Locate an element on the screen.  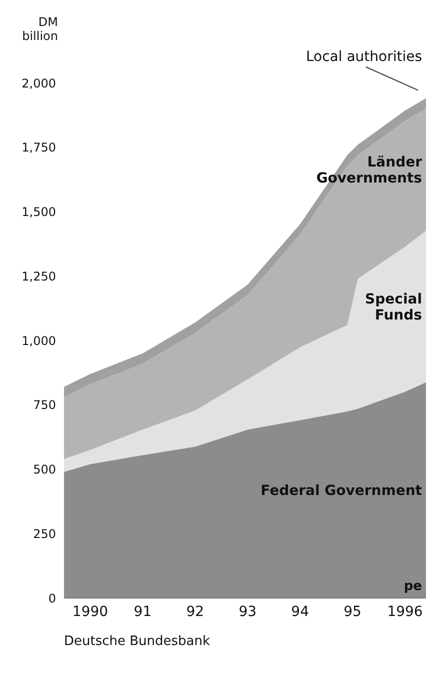
y-tick-label: 1,750 is located at coordinates (39, 147).